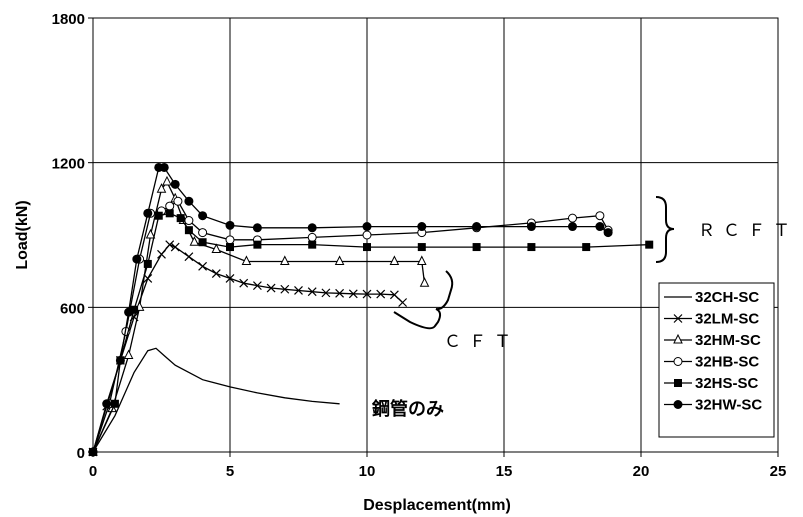 Image resolution: width=803 pixels, height=517 pixels. Describe the element at coordinates (423, 300) in the screenshot. I see `cft-brace` at that location.